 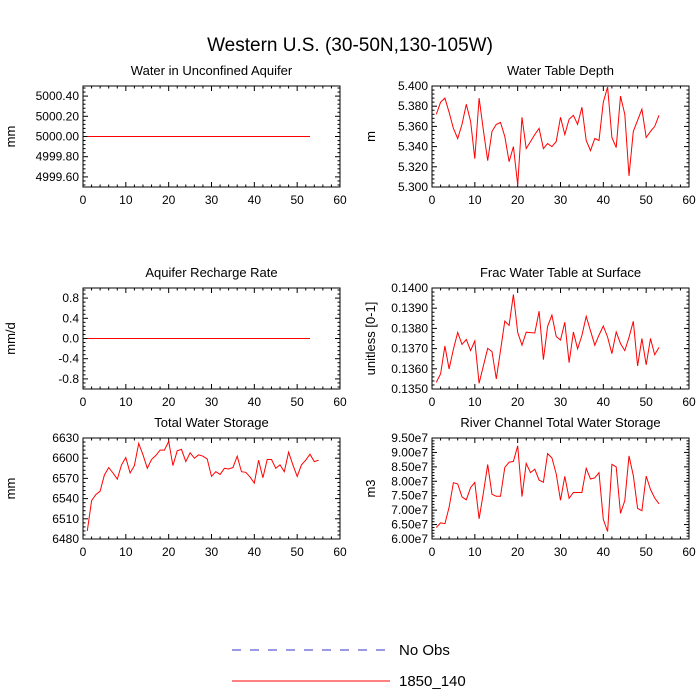 What do you see at coordinates (58, 157) in the screenshot?
I see `y-tick-label: 4999.80` at bounding box center [58, 157].